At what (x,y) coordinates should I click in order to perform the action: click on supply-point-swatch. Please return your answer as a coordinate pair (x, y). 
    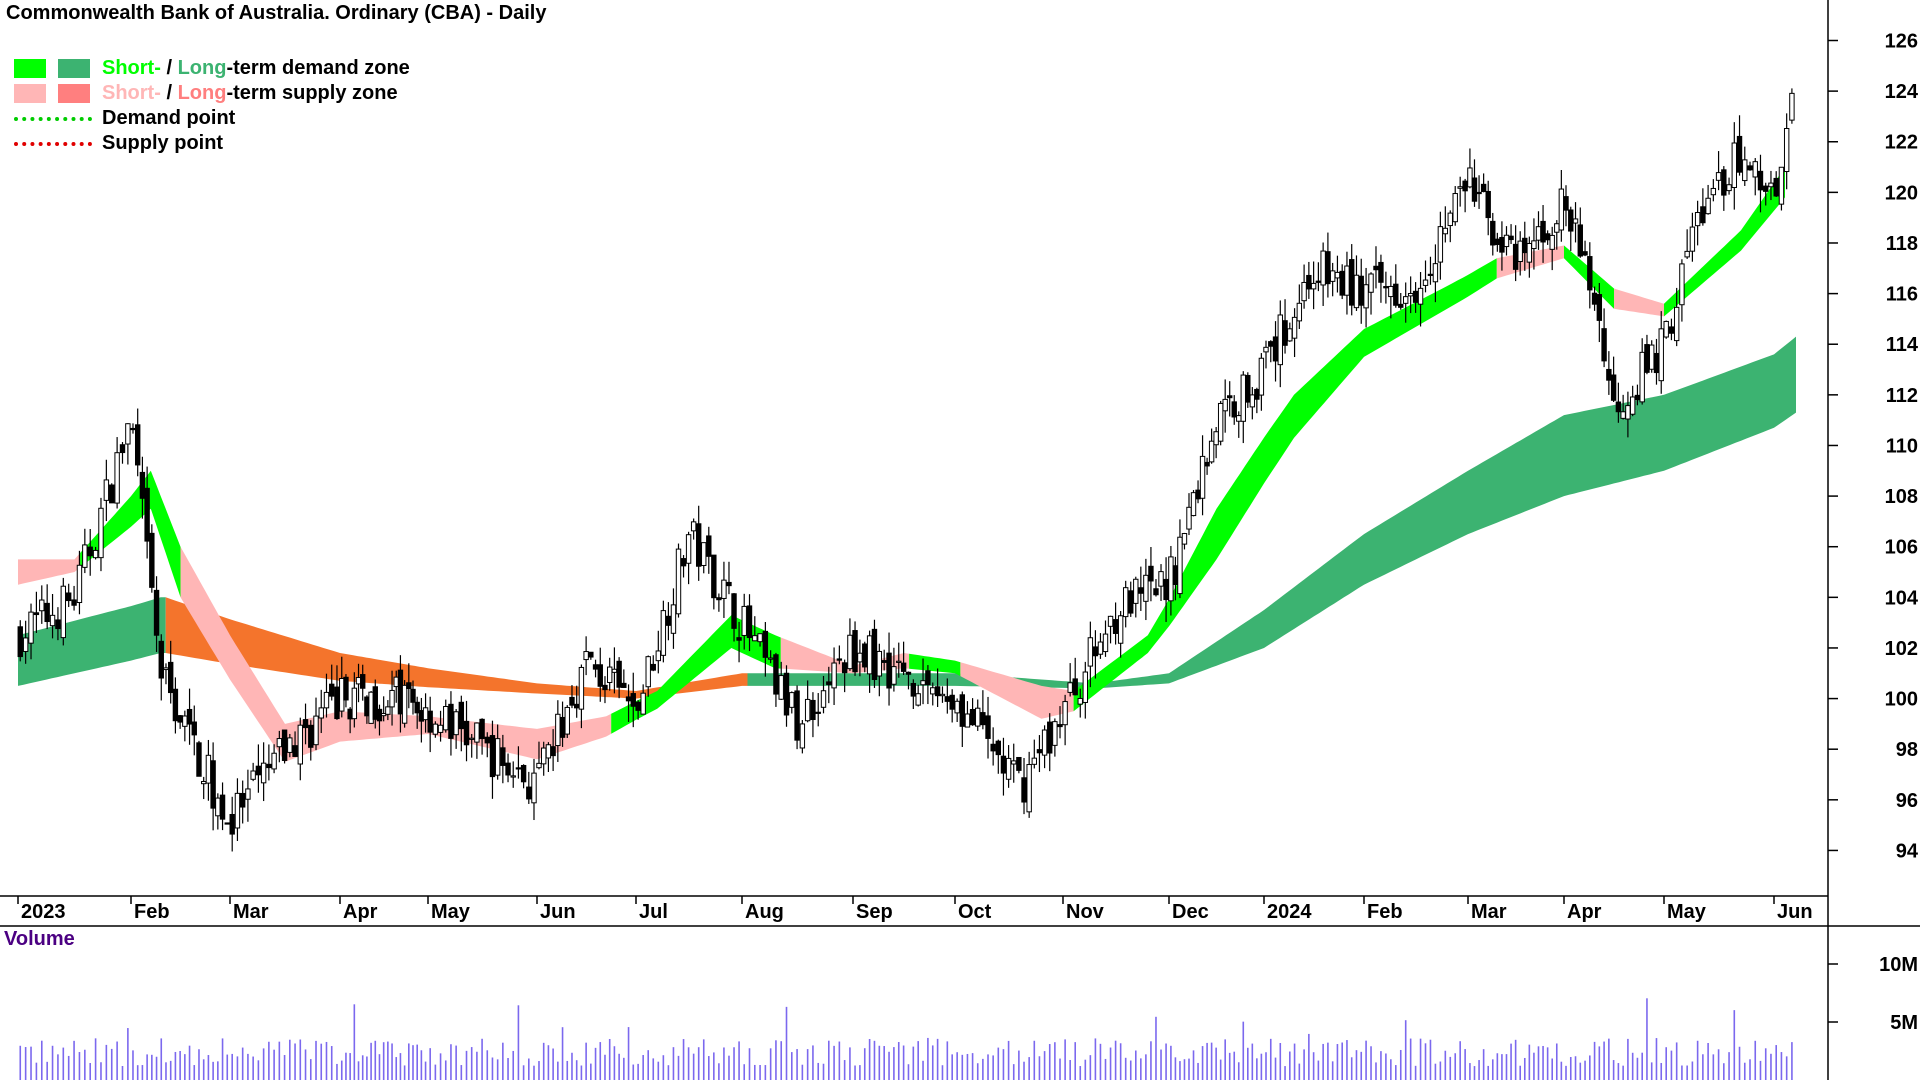
    Looking at the image, I should click on (53, 143).